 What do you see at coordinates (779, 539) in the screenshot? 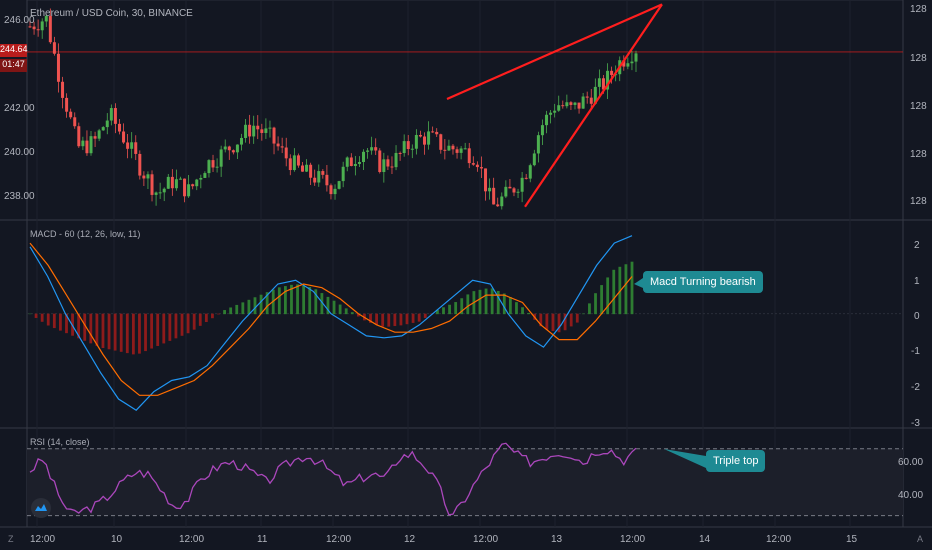
I see `time-tick-10: 12:00` at bounding box center [779, 539].